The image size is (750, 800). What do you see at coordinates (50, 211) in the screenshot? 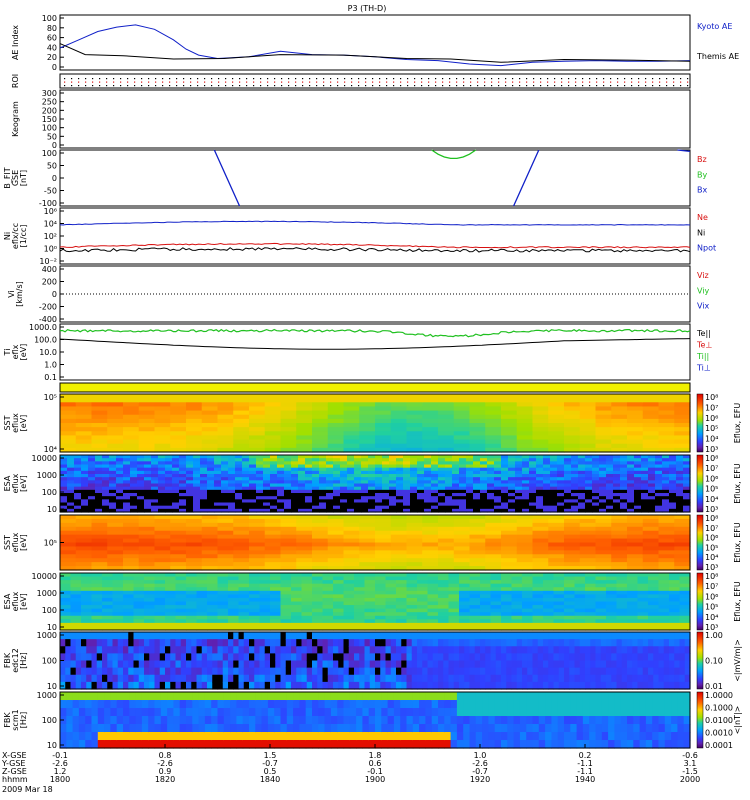
I see `ytick-label: 10⁶` at bounding box center [50, 211].